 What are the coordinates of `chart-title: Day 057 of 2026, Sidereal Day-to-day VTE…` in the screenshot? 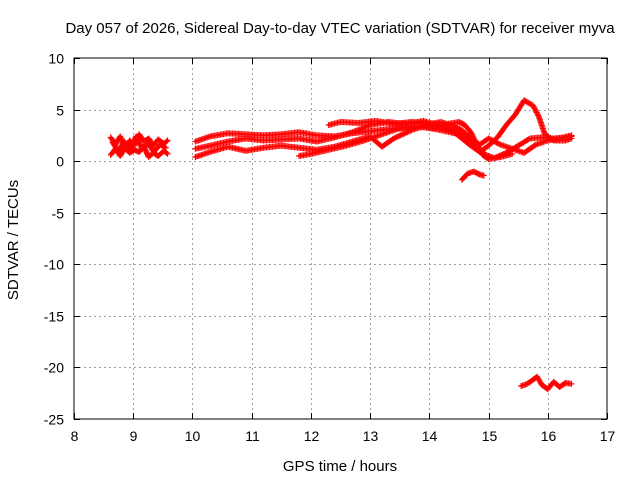 It's located at (340, 28).